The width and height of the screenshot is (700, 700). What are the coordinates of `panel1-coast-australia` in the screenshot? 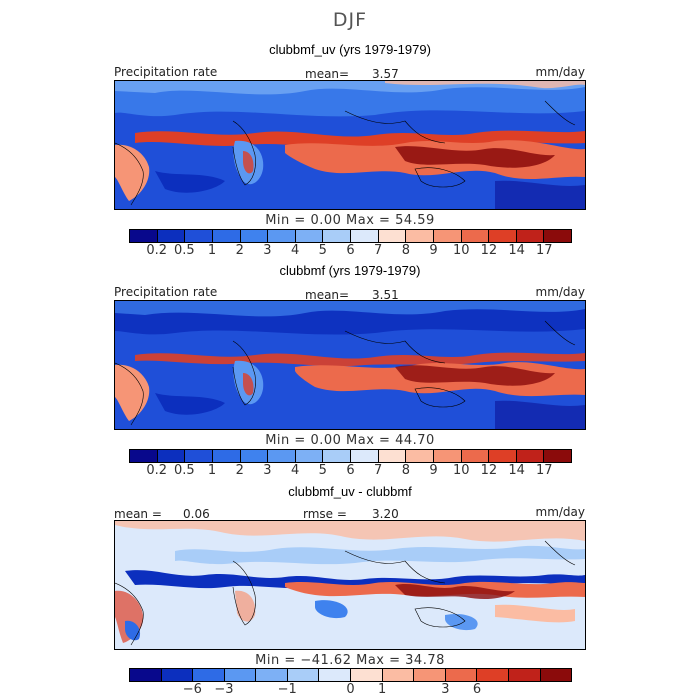 It's located at (440, 177).